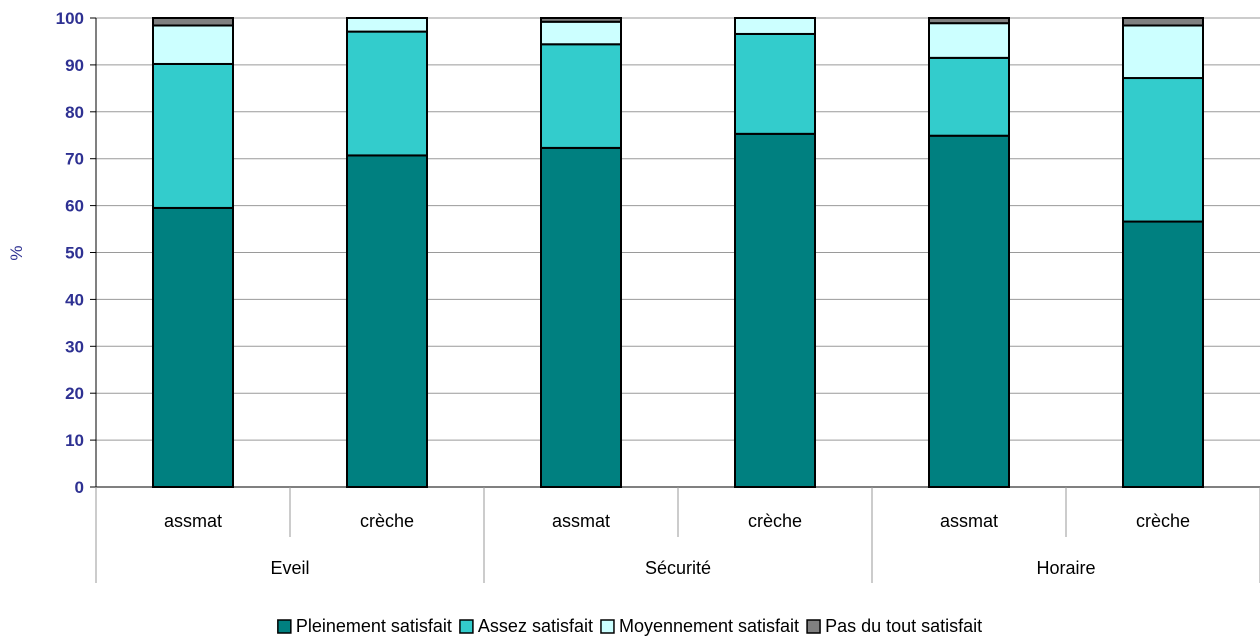 The image size is (1260, 642). I want to click on y-axis-label: %, so click(16, 252).